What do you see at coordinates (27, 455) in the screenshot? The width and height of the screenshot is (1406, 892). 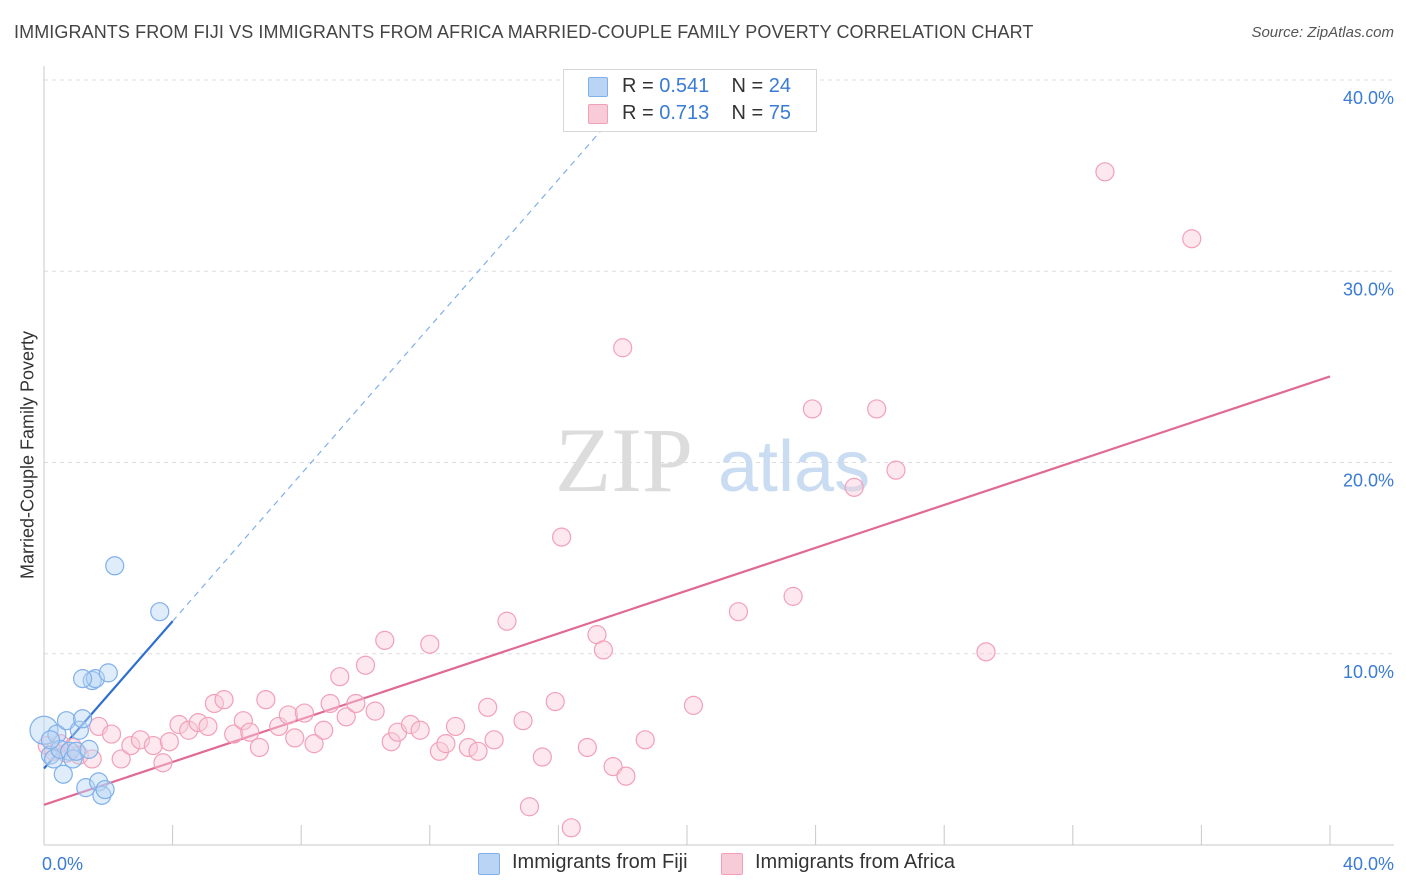 I see `y-axis-label: Married-Couple Family Poverty` at bounding box center [27, 455].